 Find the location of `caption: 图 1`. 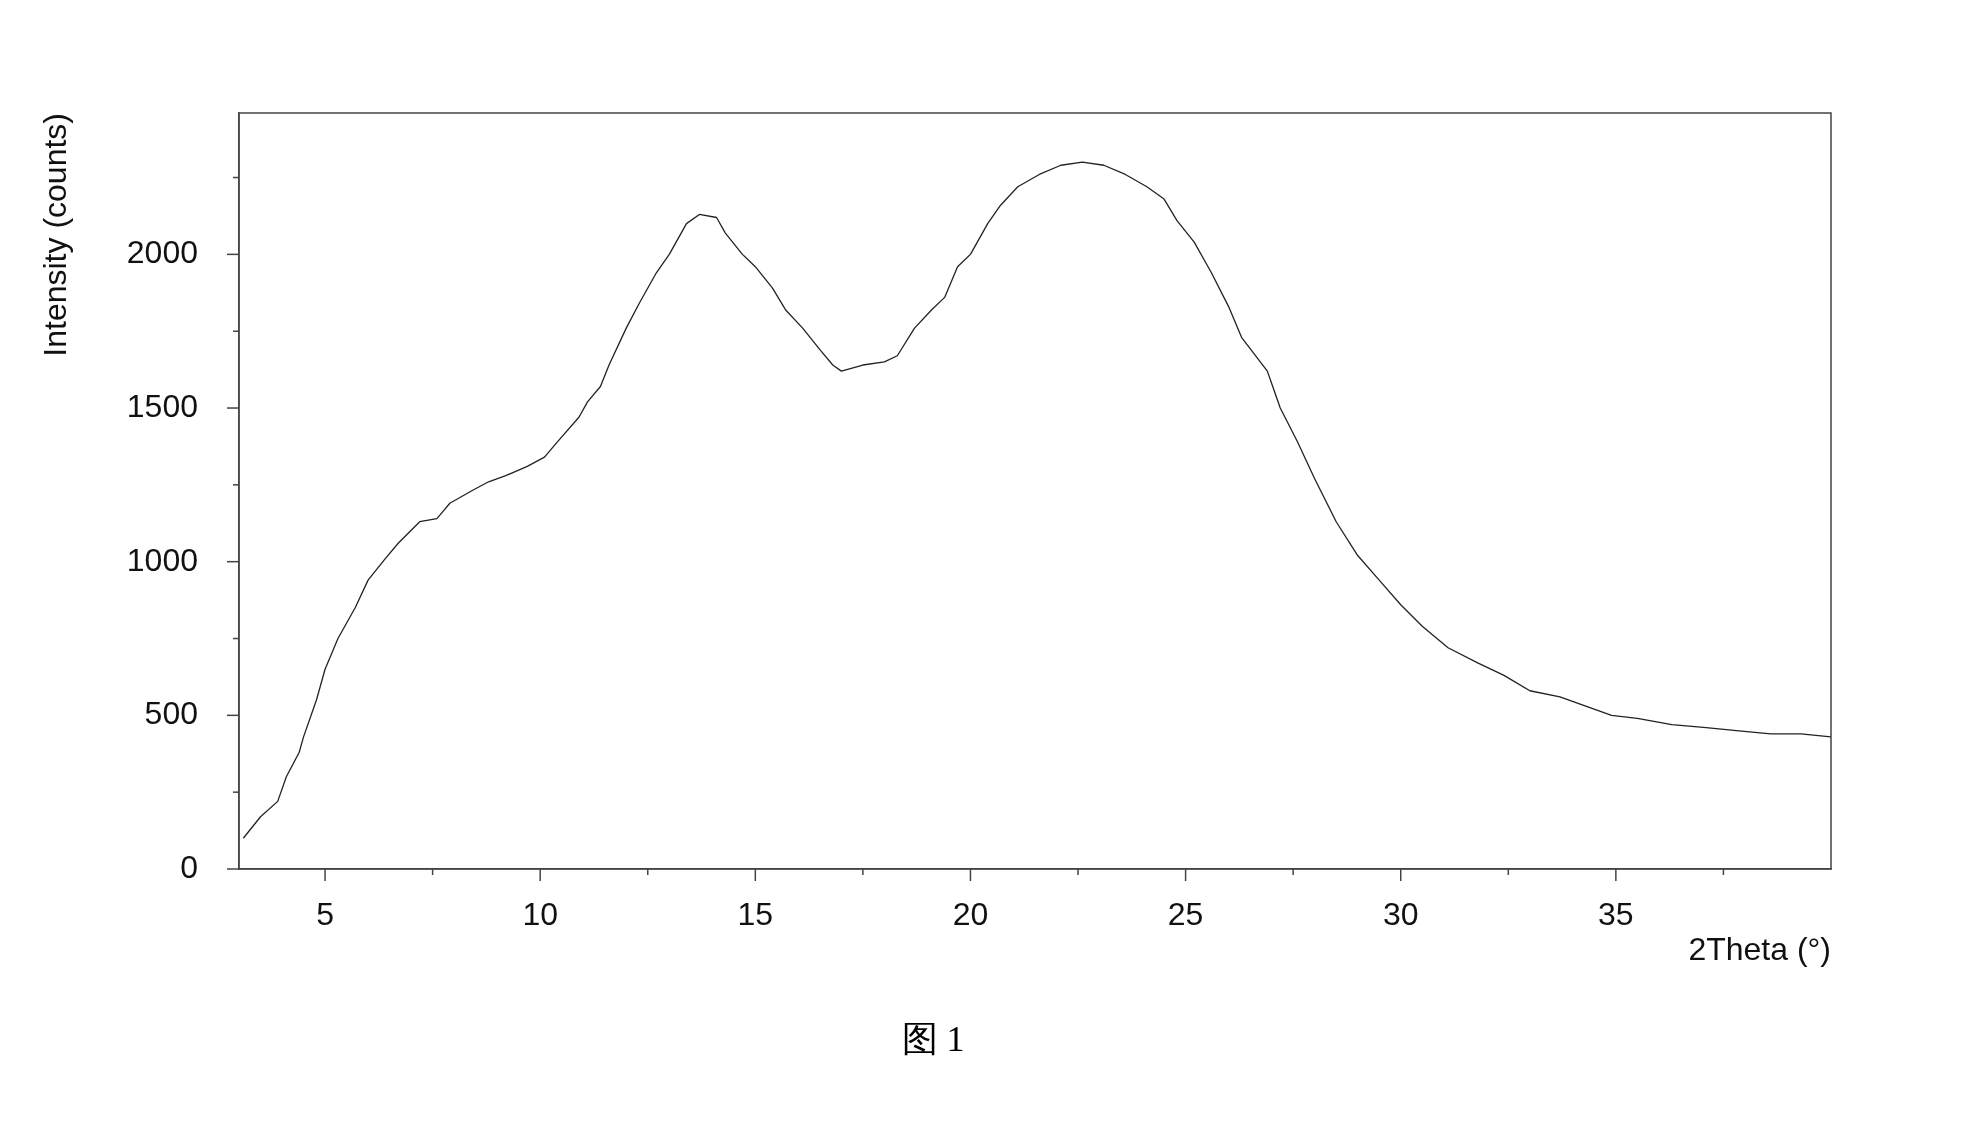

caption: 图 1 is located at coordinates (933, 1039).